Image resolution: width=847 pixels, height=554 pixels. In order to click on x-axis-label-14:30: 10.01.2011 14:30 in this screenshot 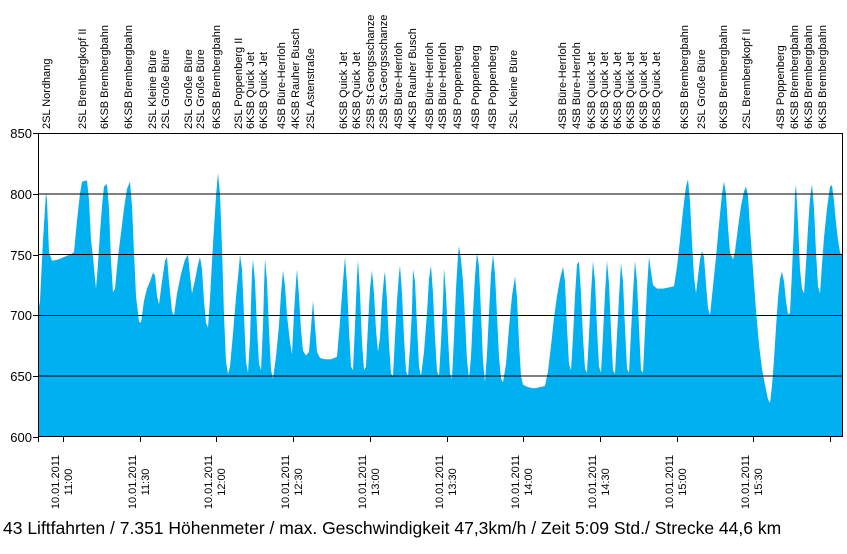, I will do `click(600, 482)`.